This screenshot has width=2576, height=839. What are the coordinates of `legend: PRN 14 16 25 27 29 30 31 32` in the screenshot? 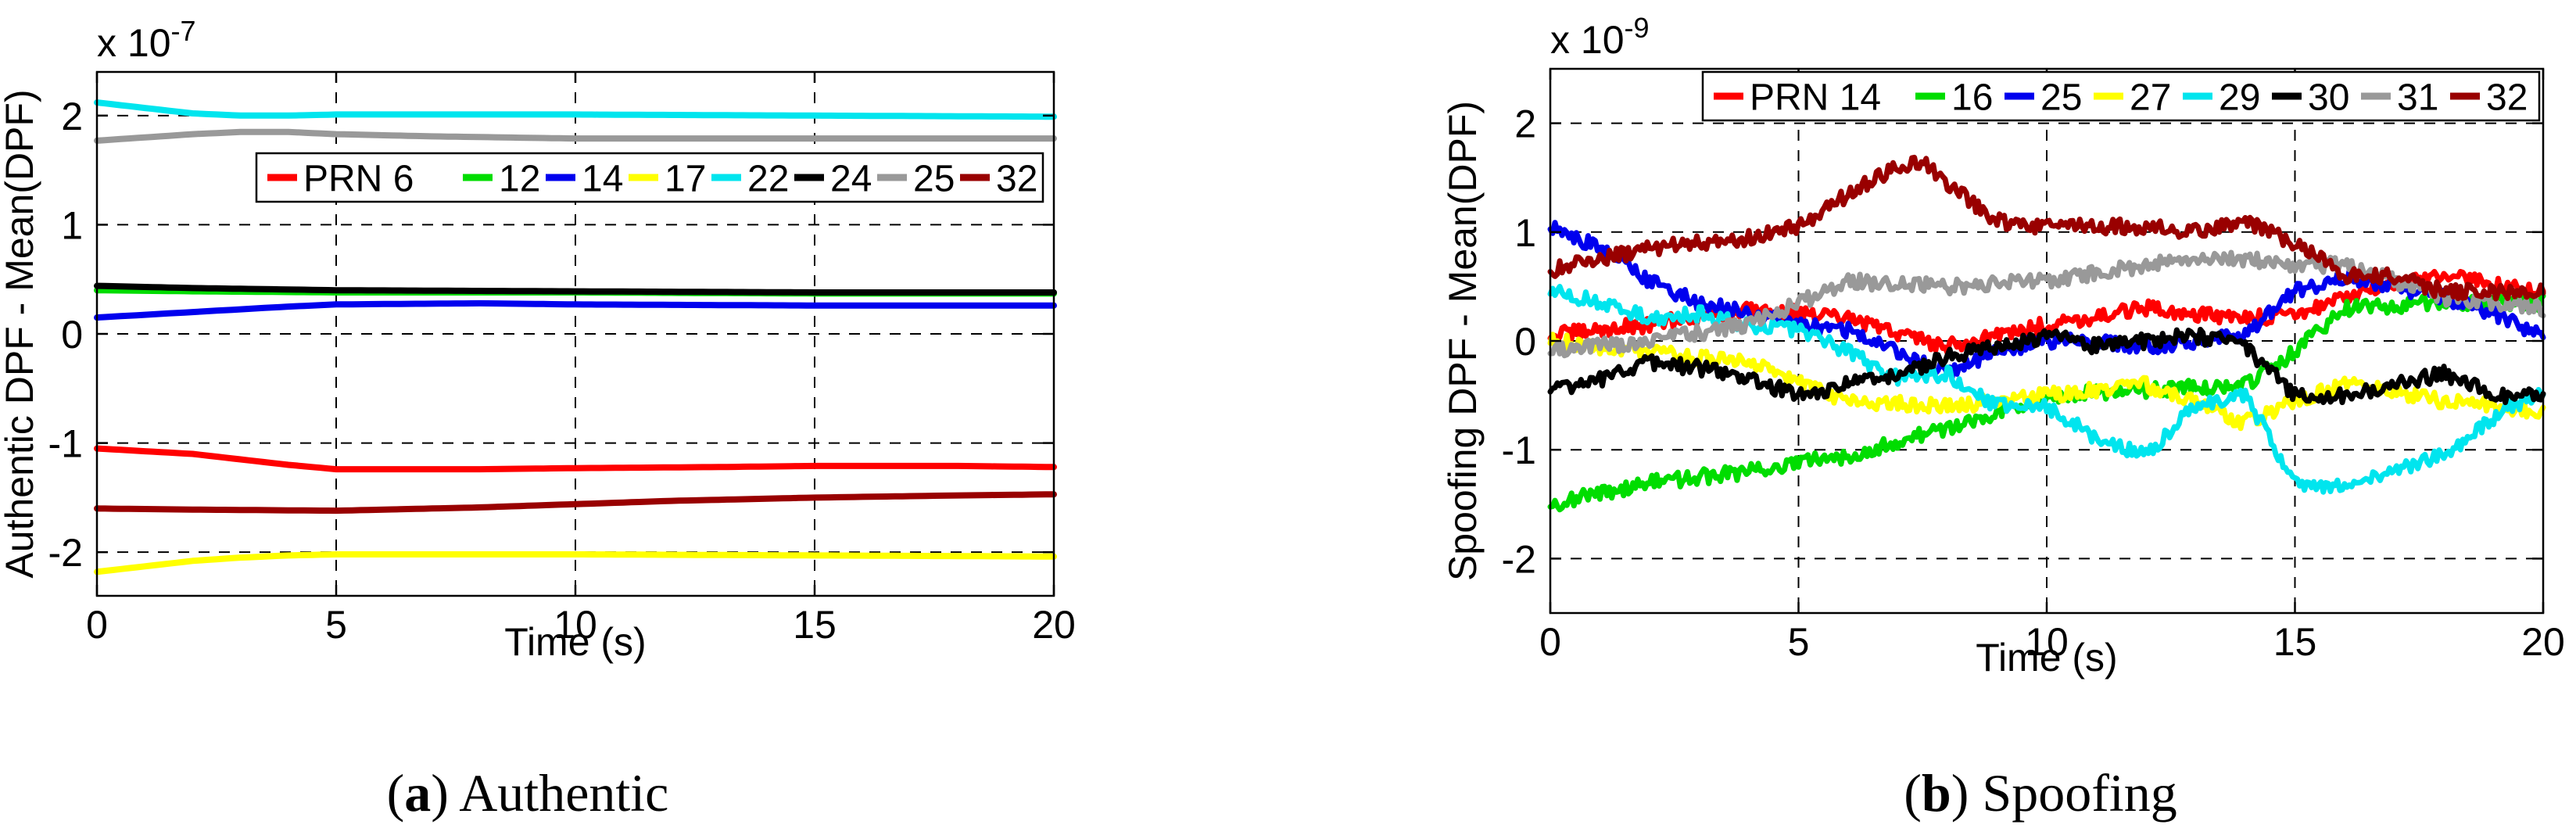 It's located at (2121, 96).